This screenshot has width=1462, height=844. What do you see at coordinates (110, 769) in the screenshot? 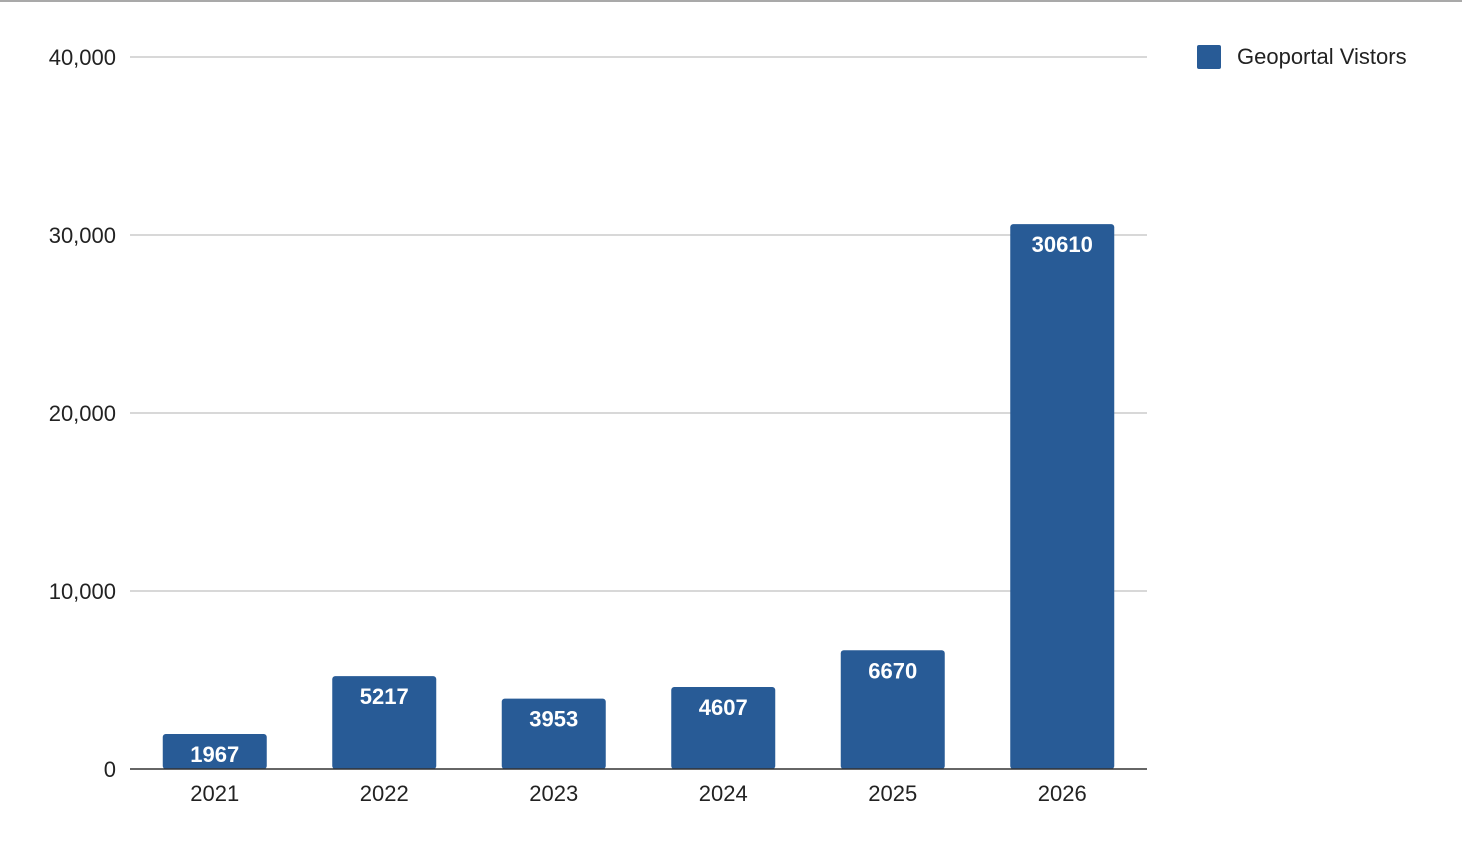
I see `y-tick-label: 0` at bounding box center [110, 769].